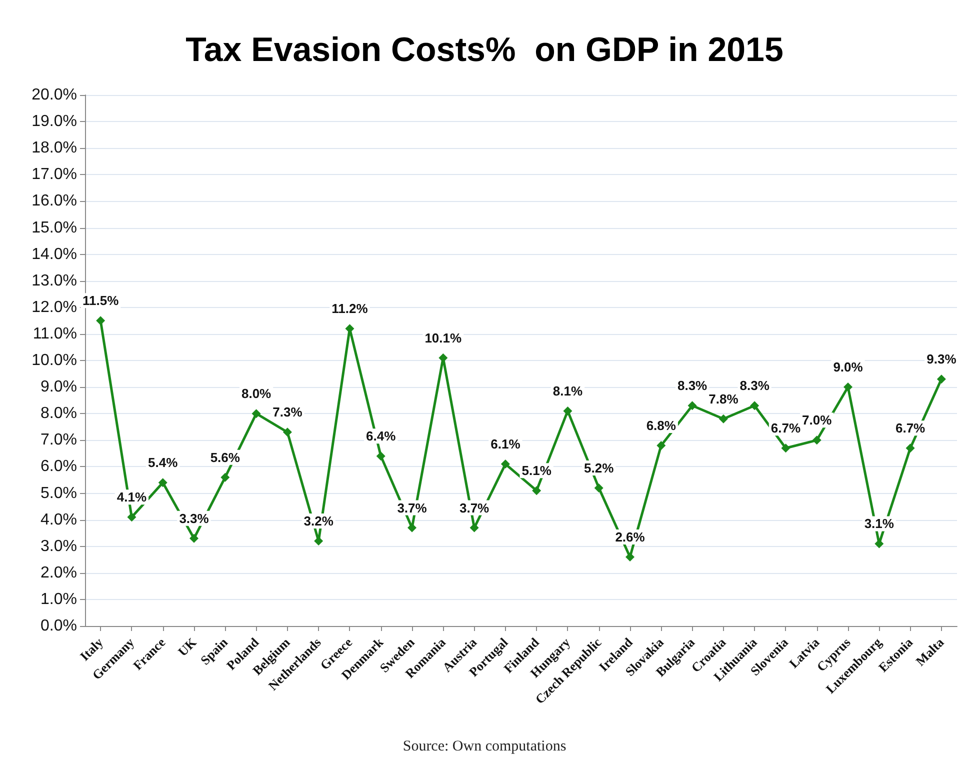  Describe the element at coordinates (848, 367) in the screenshot. I see `data-label: 9.0%` at that location.